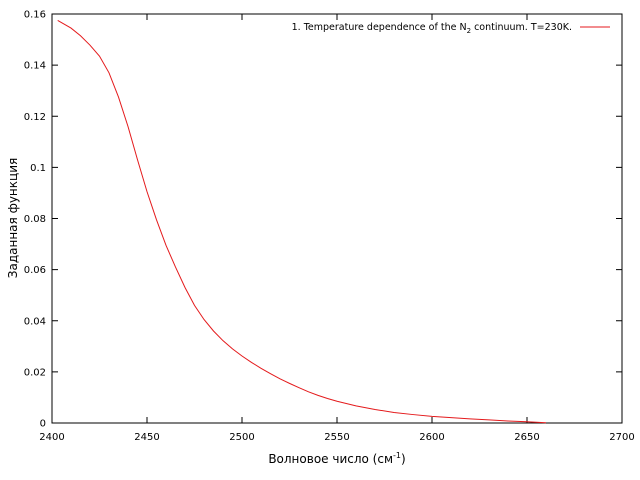 This screenshot has width=640, height=480. Describe the element at coordinates (35, 66) in the screenshot. I see `y-tick-label: 0.14` at that location.